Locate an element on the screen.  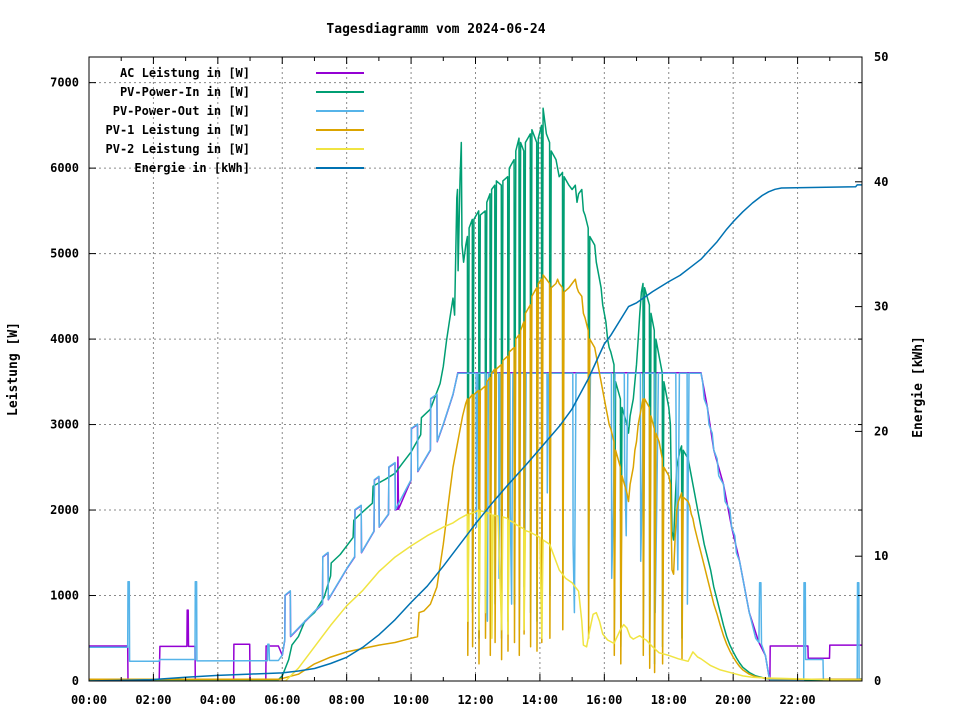
legend-item-pv1-leistung: PV-1 Leistung in [W] is located at coordinates (235, 130).